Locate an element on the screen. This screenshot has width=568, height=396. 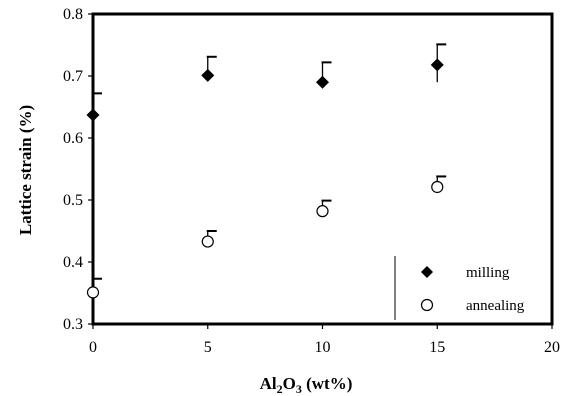
x-axis-label: Al2O3 (wt%) is located at coordinates (306, 385).